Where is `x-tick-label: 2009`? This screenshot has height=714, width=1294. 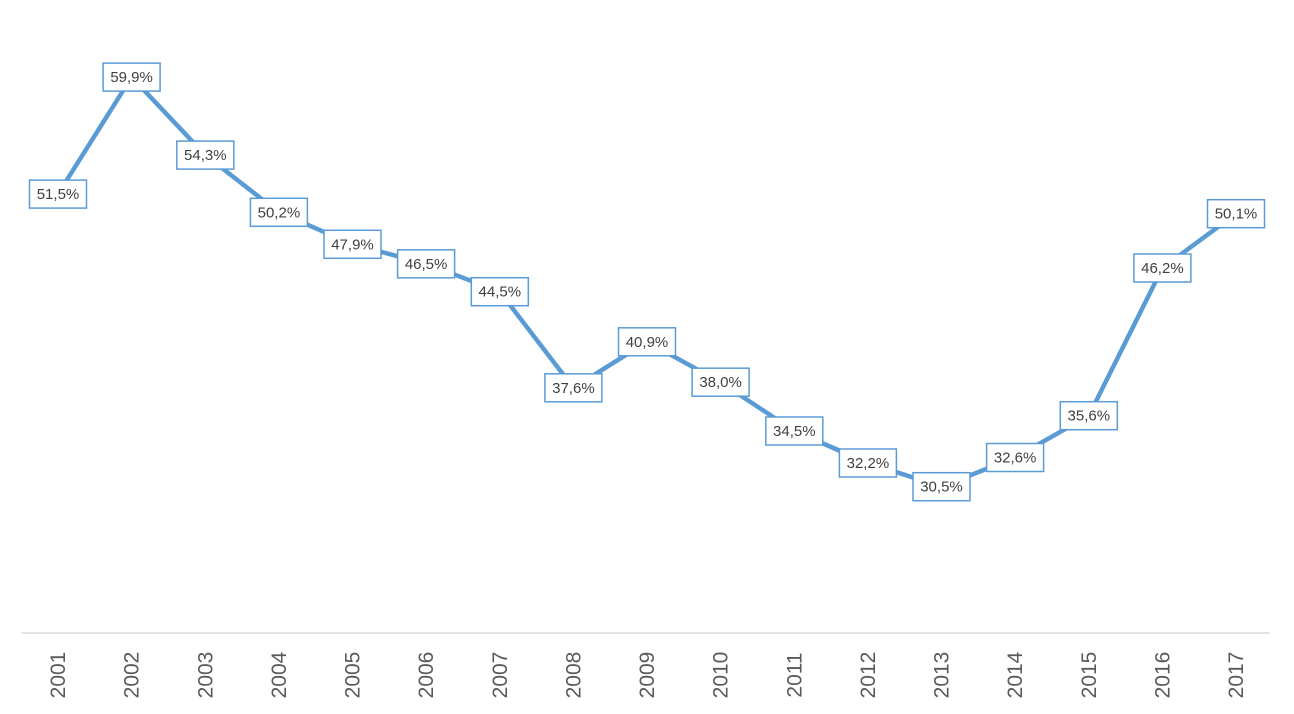 x-tick-label: 2009 is located at coordinates (647, 675).